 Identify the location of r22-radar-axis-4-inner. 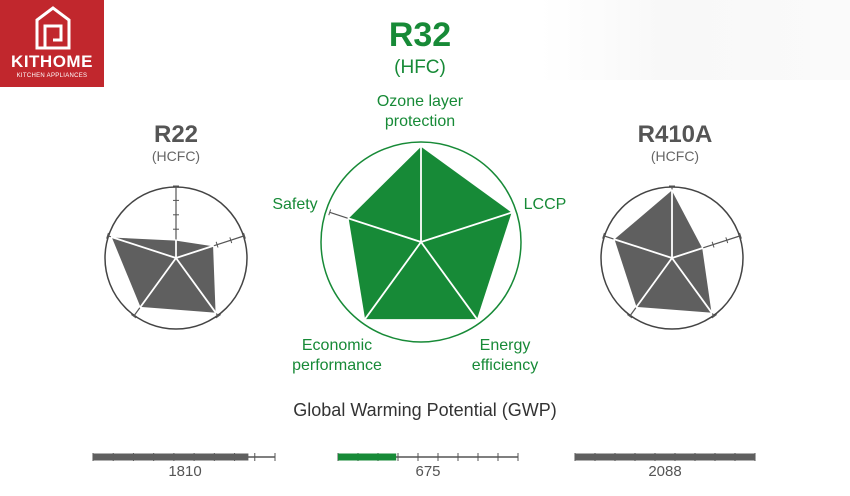
(143, 247).